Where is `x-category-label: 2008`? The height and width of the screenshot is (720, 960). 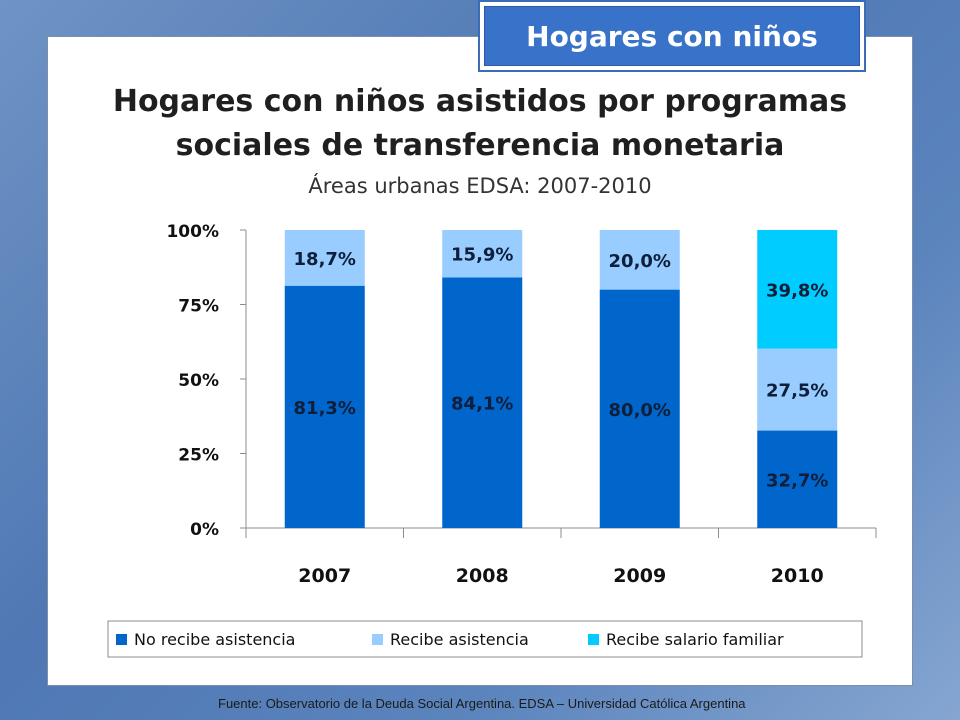
x-category-label: 2008 is located at coordinates (482, 576).